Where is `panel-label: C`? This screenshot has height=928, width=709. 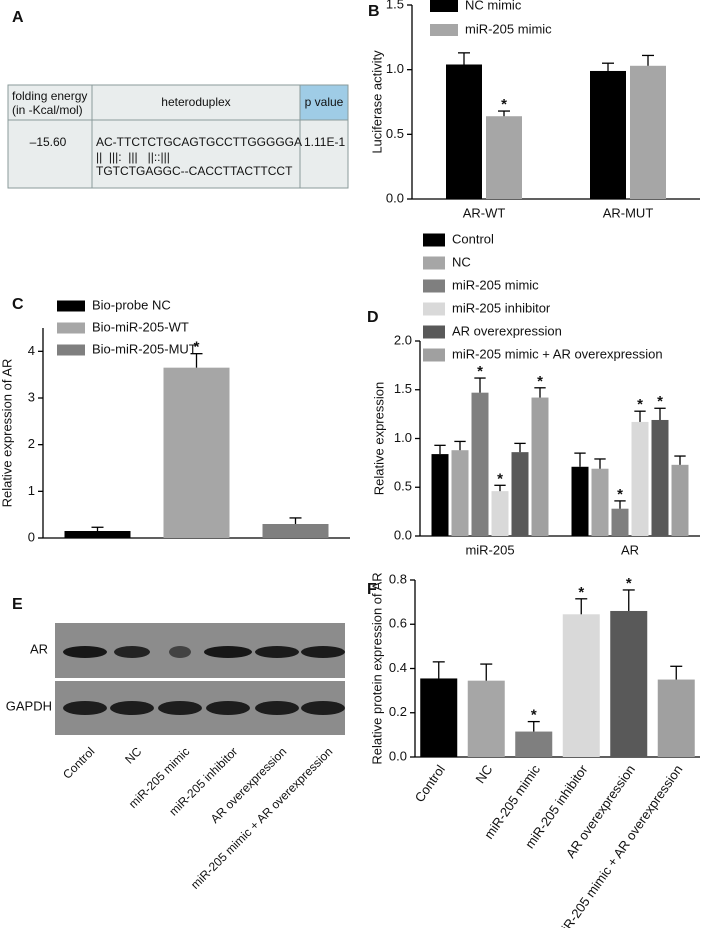
panel-label: C is located at coordinates (18, 304).